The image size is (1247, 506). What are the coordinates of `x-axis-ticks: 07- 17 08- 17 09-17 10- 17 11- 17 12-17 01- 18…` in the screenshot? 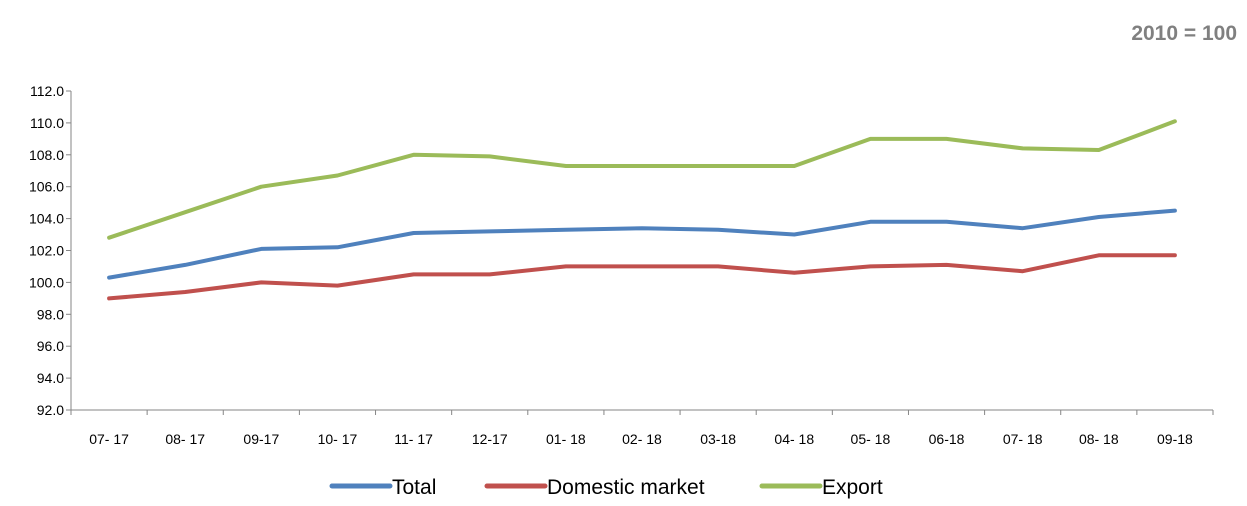 It's located at (642, 428).